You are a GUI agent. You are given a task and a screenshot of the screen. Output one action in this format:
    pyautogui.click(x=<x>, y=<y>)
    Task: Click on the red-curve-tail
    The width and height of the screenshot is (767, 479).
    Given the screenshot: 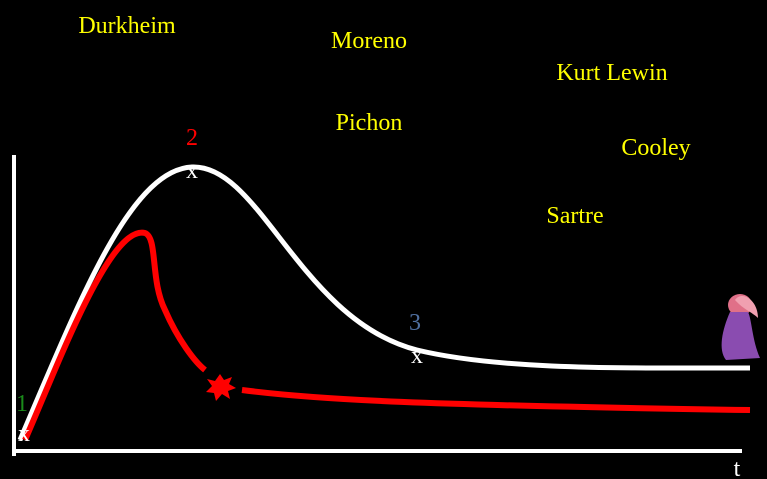 What is the action you would take?
    pyautogui.click(x=496, y=400)
    